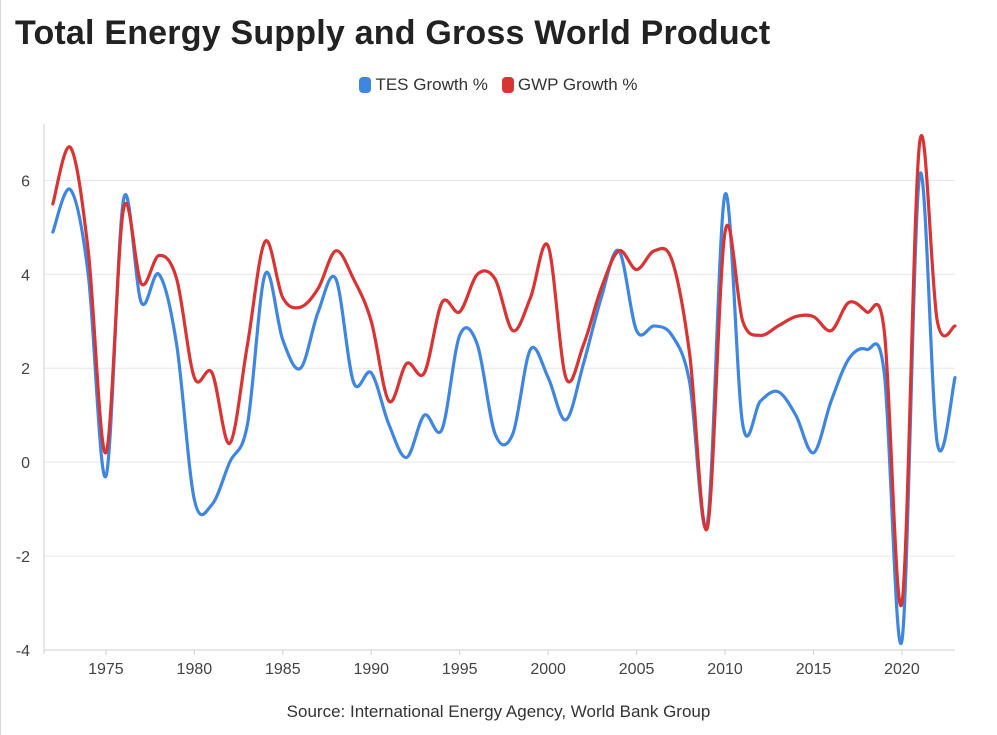 Image resolution: width=997 pixels, height=735 pixels. I want to click on x-tick-label: 2020, so click(902, 669).